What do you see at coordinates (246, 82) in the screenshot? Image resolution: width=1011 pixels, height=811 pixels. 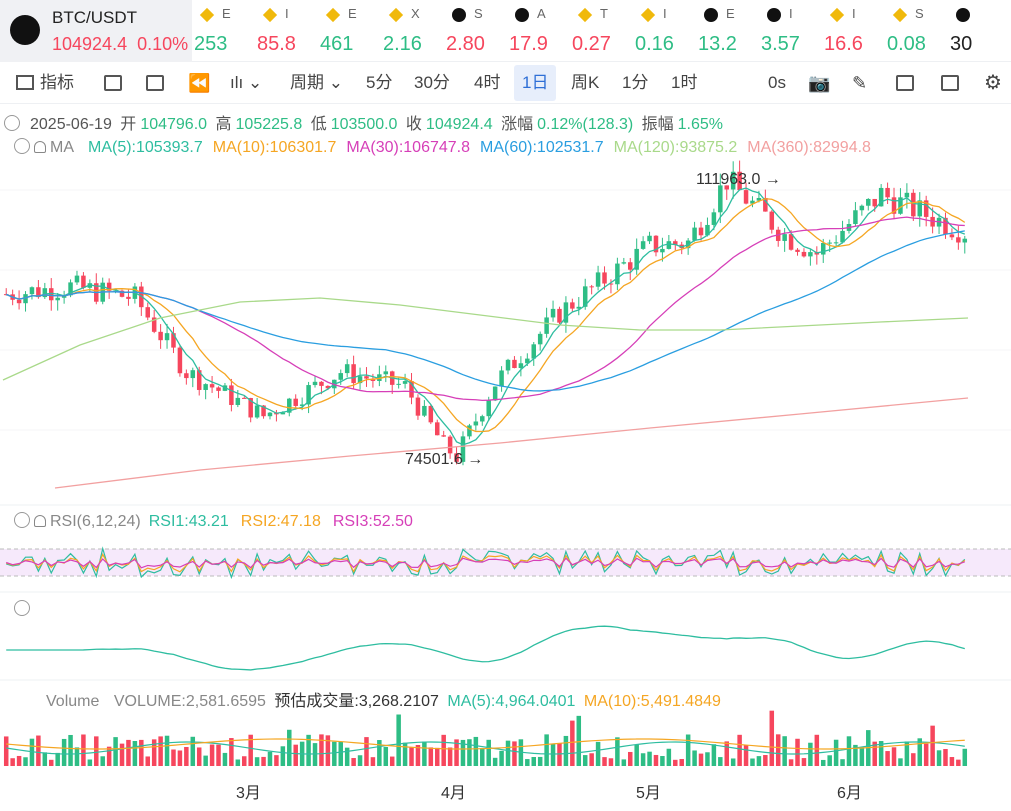 I see `candle-type-icon: ılı ⌄` at bounding box center [246, 82].